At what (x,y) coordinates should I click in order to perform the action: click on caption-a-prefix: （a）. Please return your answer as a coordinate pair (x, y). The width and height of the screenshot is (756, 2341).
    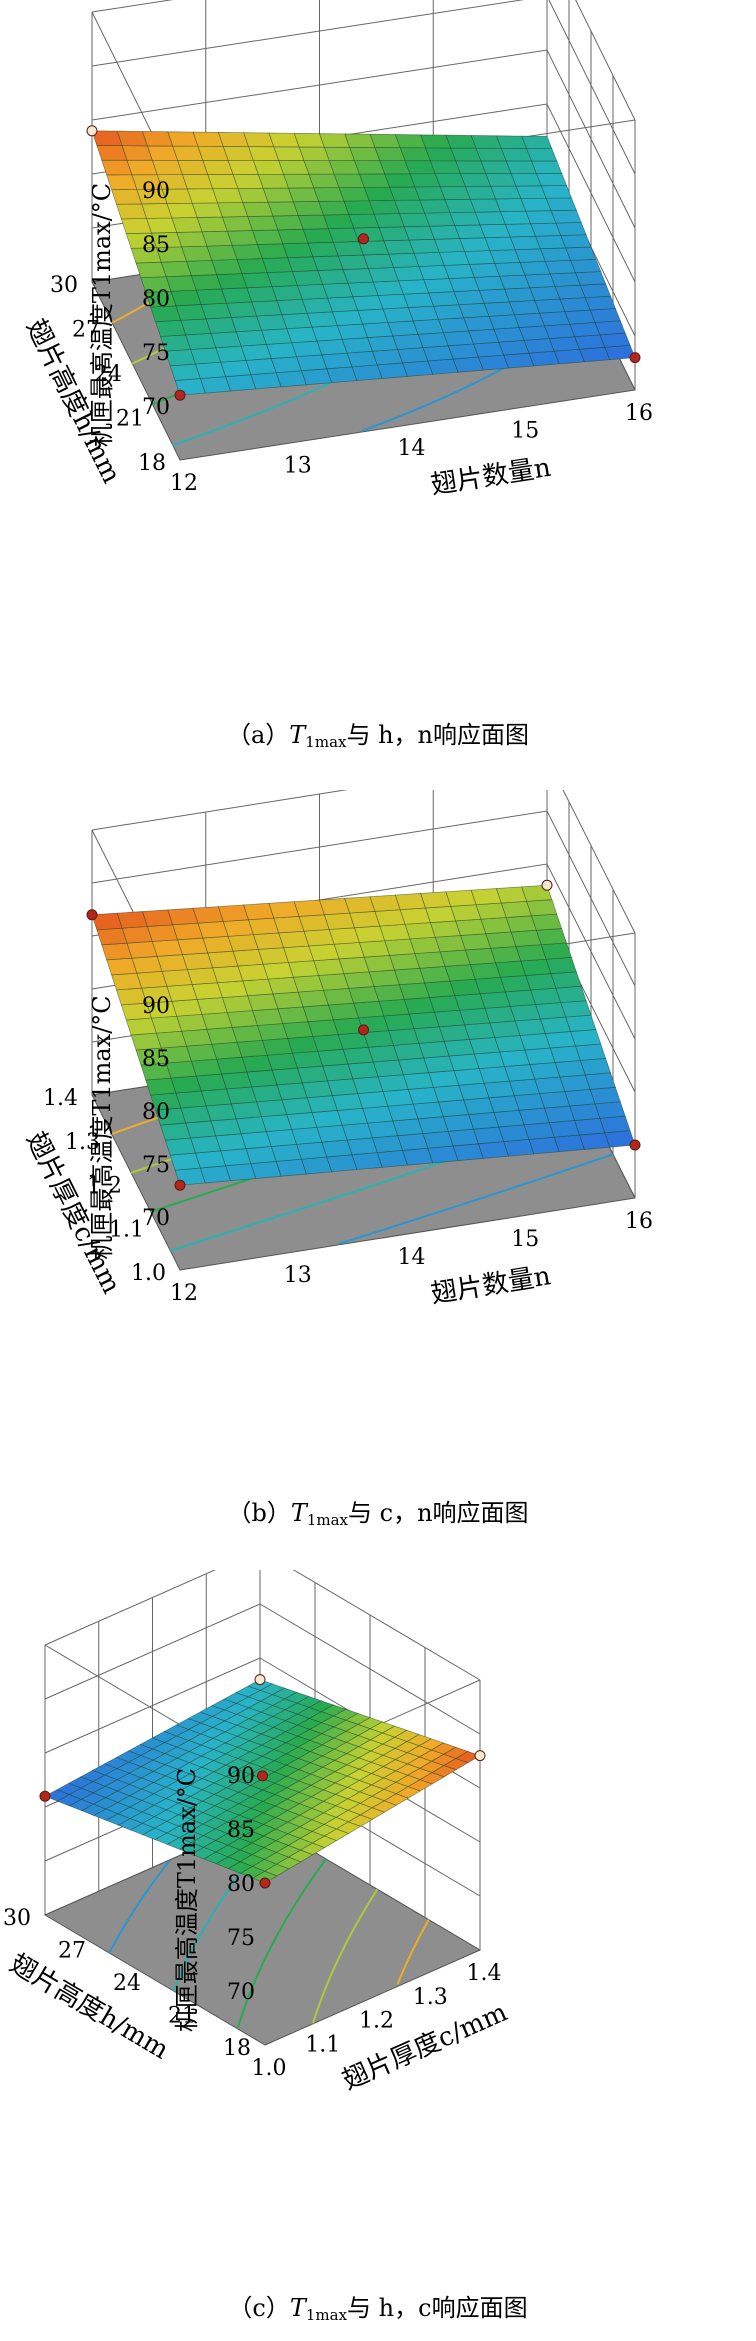
    Looking at the image, I should click on (258, 735).